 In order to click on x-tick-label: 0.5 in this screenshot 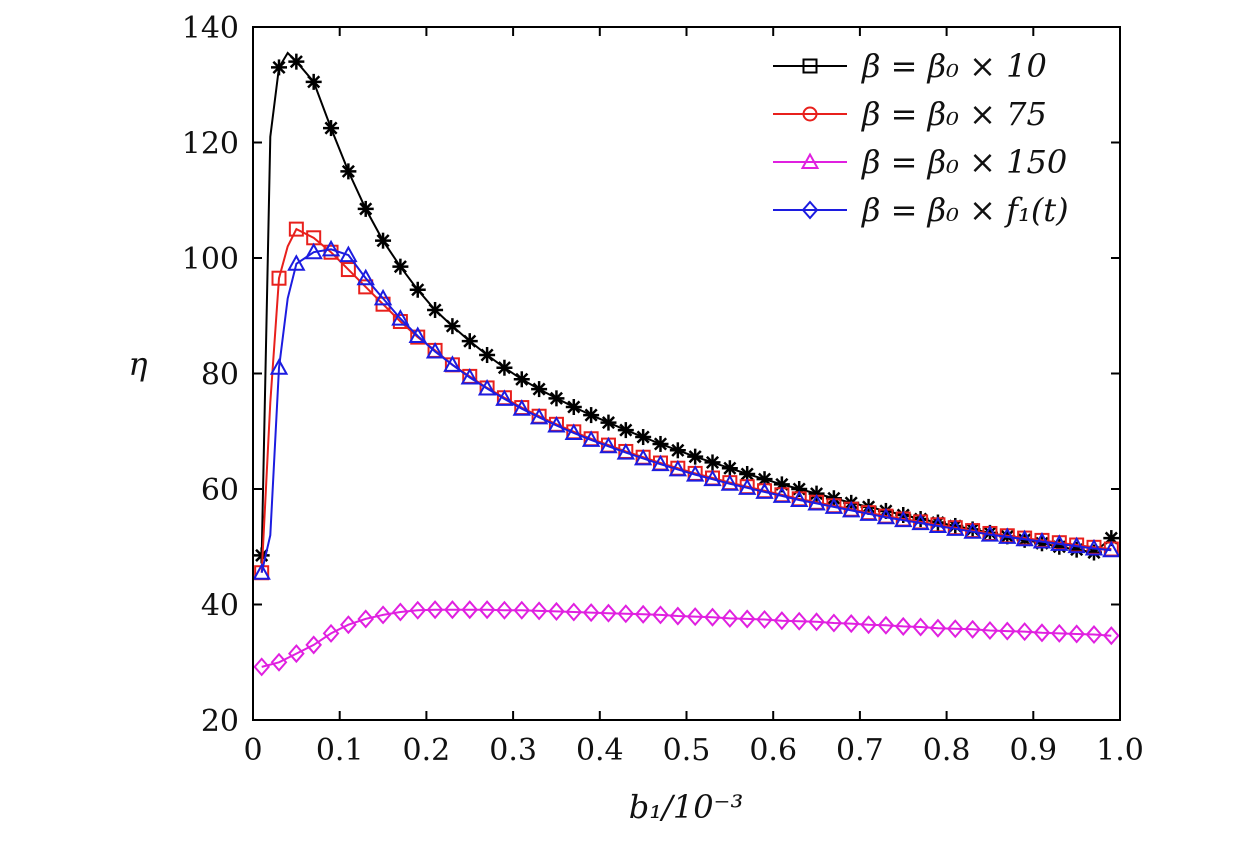, I will do `click(687, 750)`.